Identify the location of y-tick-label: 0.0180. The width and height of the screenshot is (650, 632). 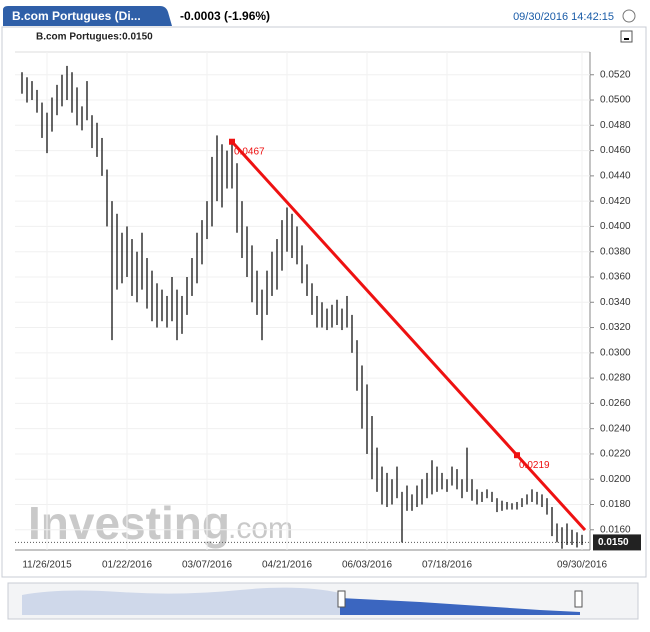
(615, 504).